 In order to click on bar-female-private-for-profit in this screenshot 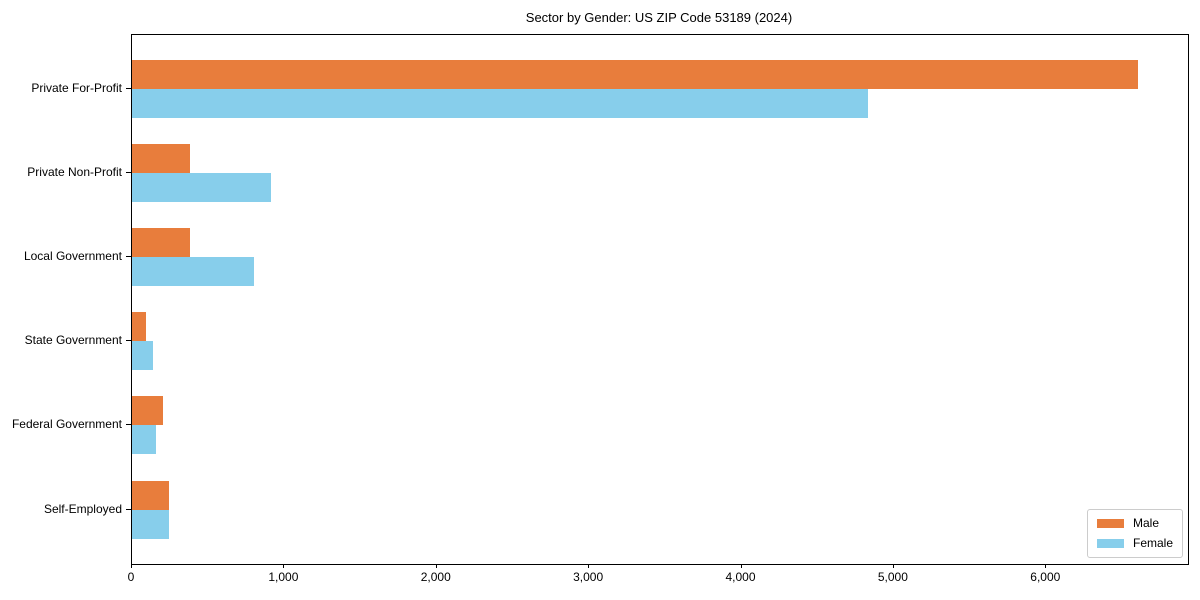, I will do `click(500, 103)`.